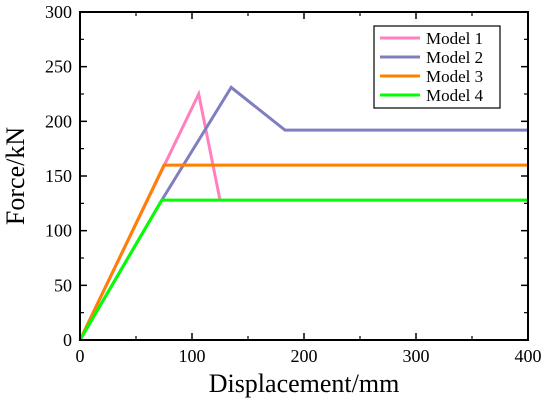 The image size is (550, 401). What do you see at coordinates (58, 176) in the screenshot?
I see `y-tick-label: 150` at bounding box center [58, 176].